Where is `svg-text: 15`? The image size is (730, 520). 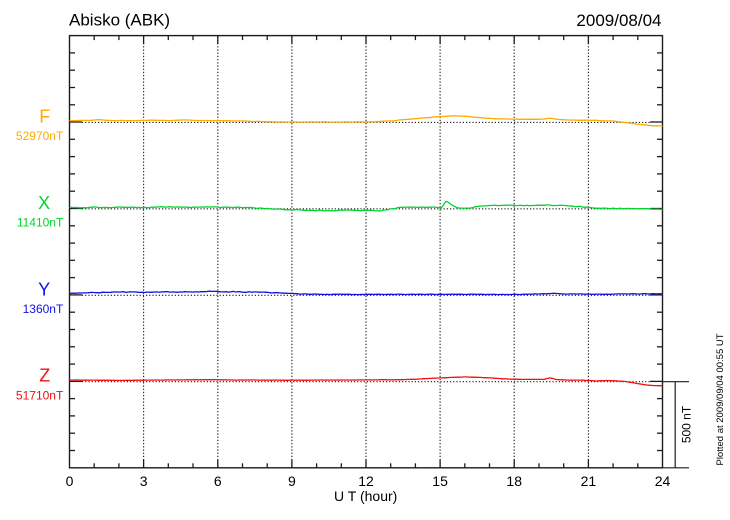 svg-text: 15 is located at coordinates (440, 481).